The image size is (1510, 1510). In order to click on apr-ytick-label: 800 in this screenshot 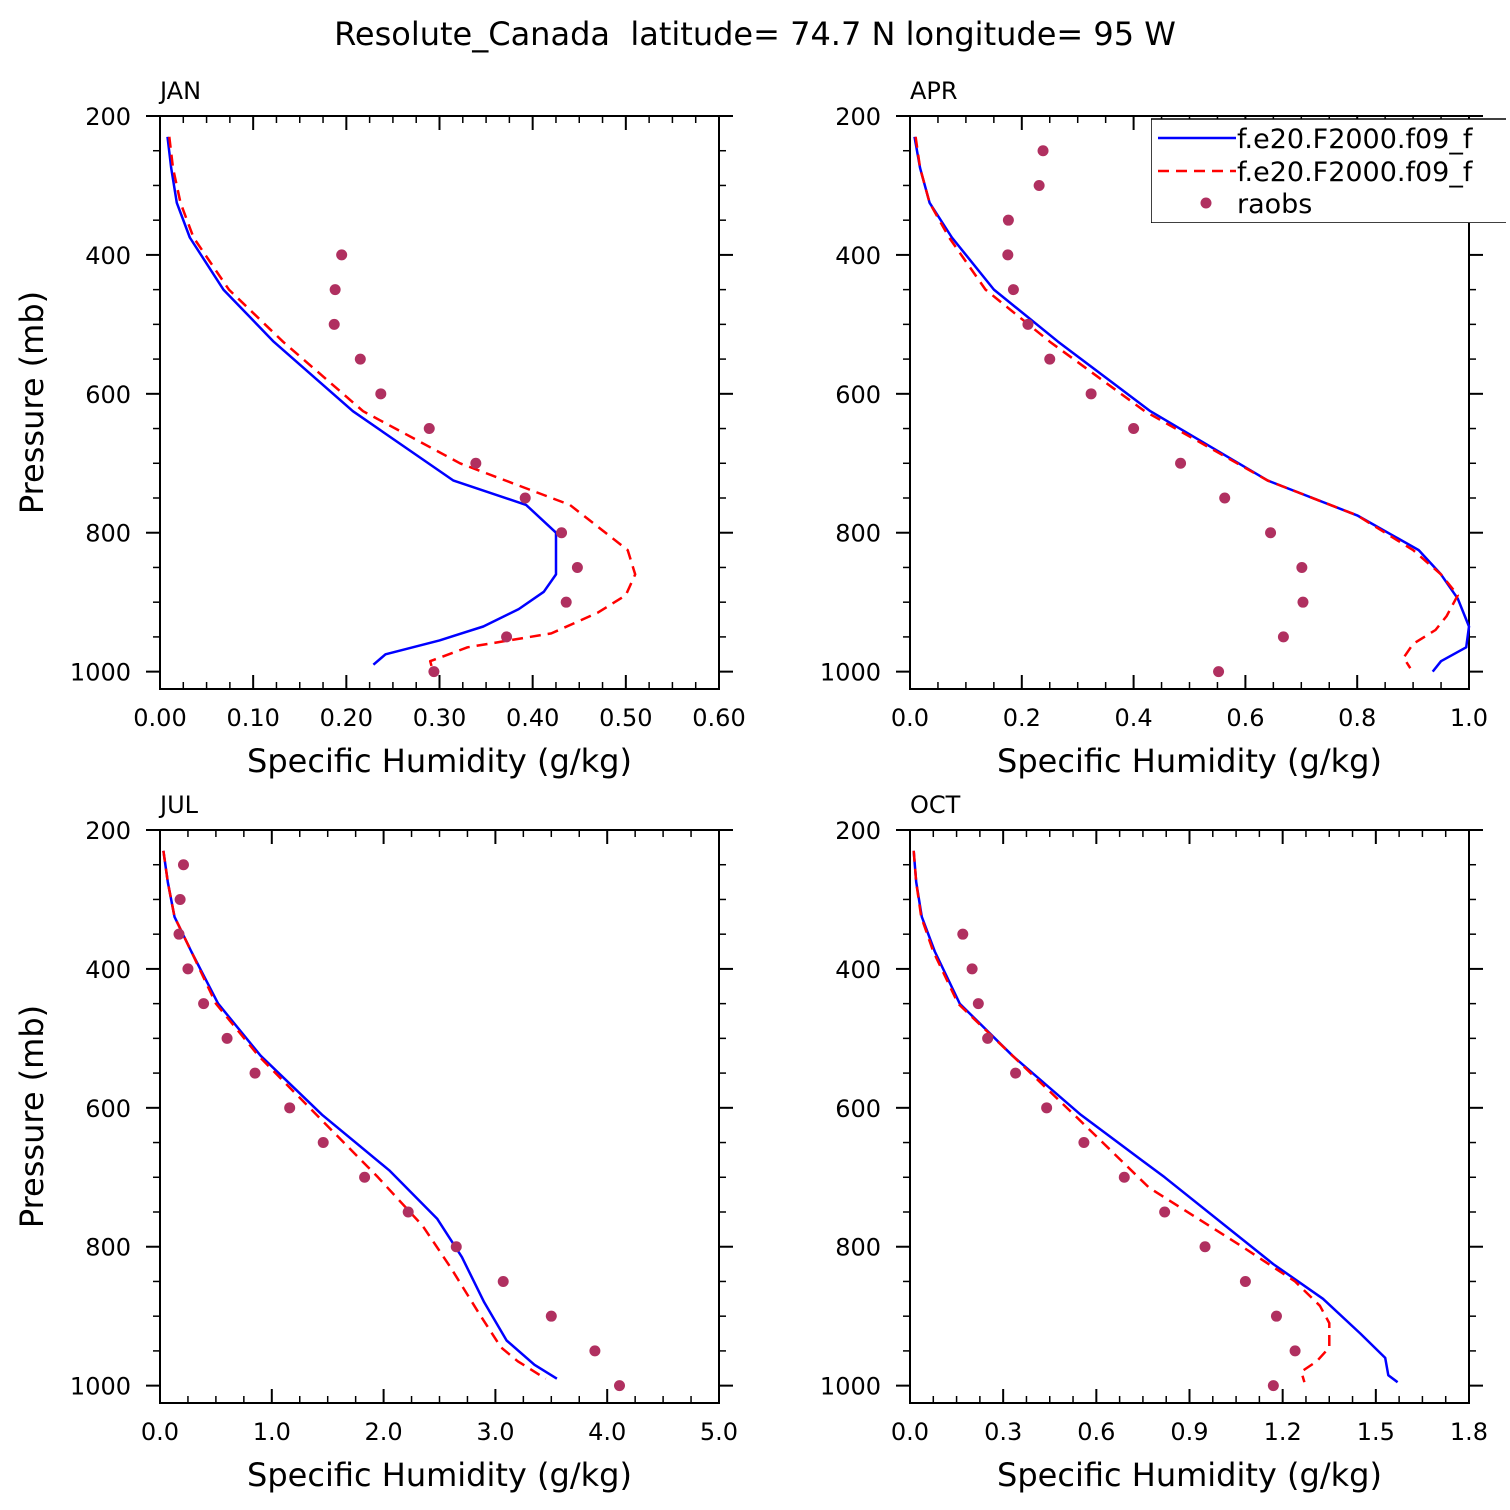, I will do `click(858, 534)`.